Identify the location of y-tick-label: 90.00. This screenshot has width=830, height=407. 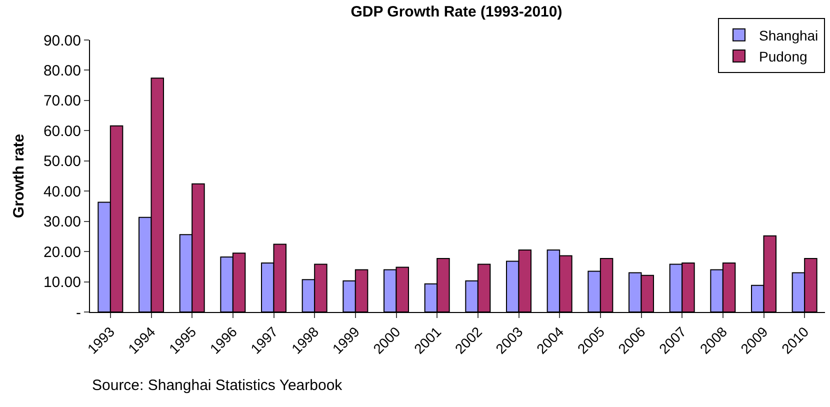
(62, 41).